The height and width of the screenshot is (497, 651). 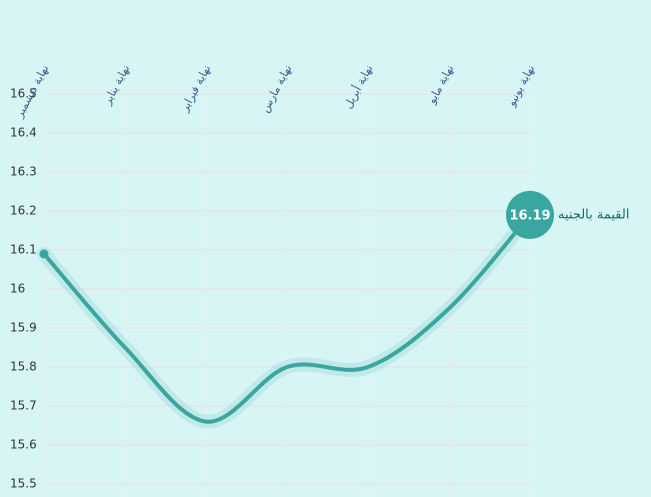 I want to click on series-label: القيمة بالجنيه, so click(x=593, y=214).